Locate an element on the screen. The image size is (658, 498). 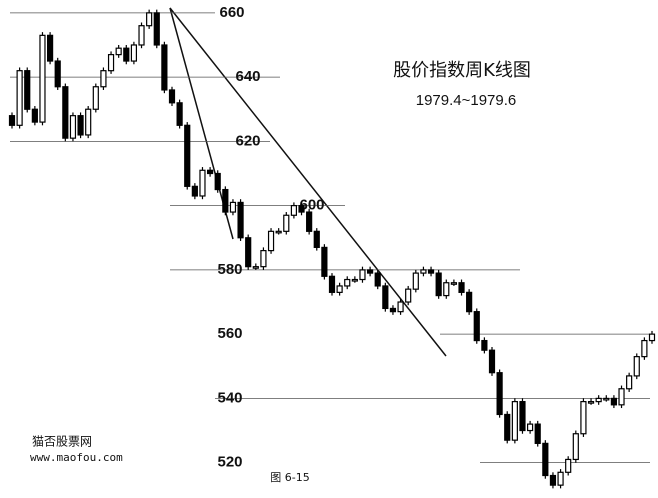
y-tick-label: 580 is located at coordinates (229, 269).